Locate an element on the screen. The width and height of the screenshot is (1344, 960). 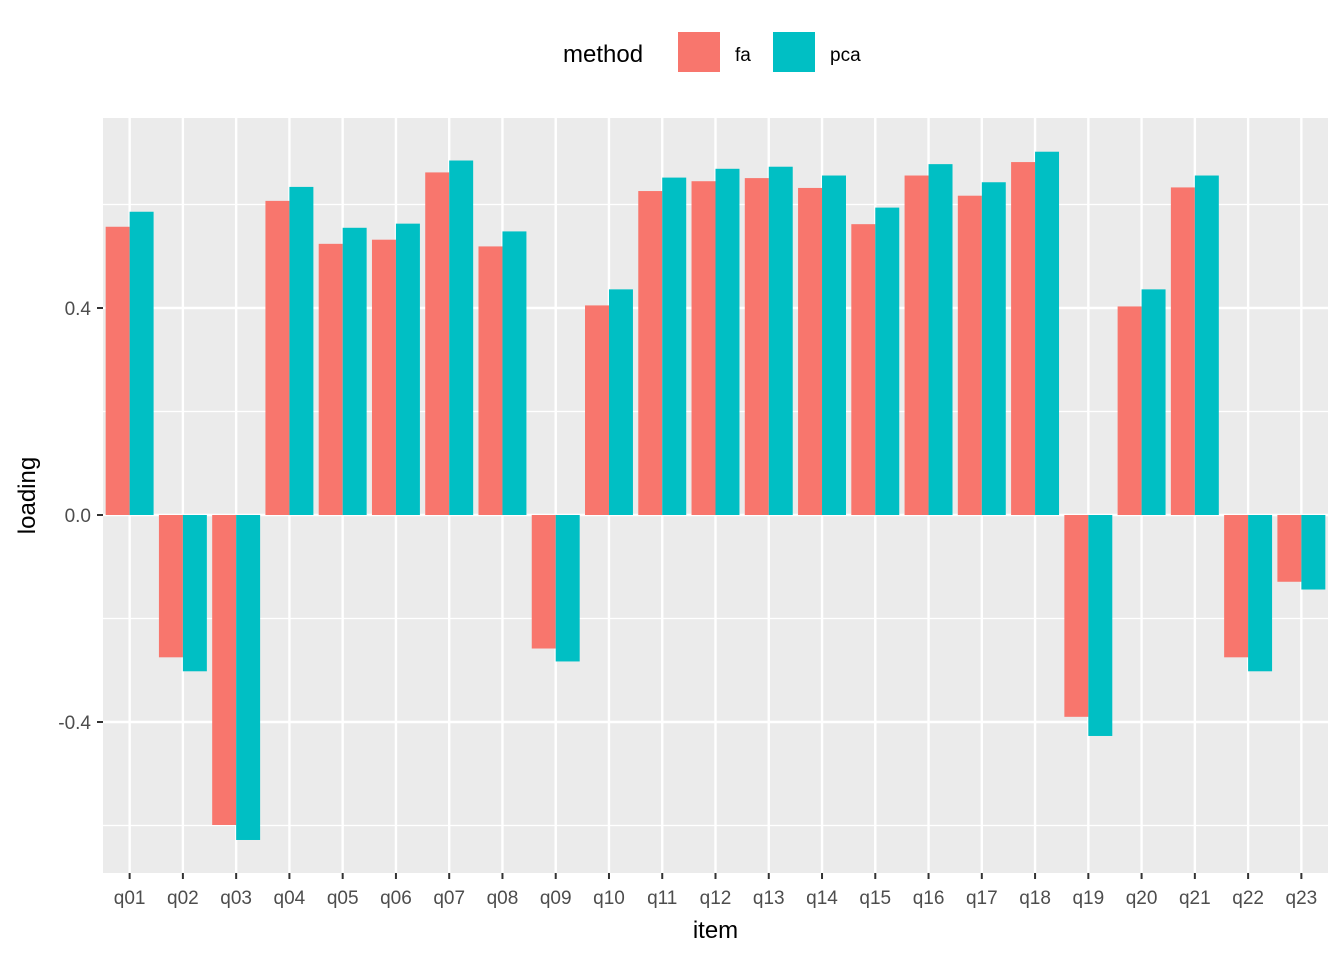
bar-fa-q18 is located at coordinates (1023, 338).